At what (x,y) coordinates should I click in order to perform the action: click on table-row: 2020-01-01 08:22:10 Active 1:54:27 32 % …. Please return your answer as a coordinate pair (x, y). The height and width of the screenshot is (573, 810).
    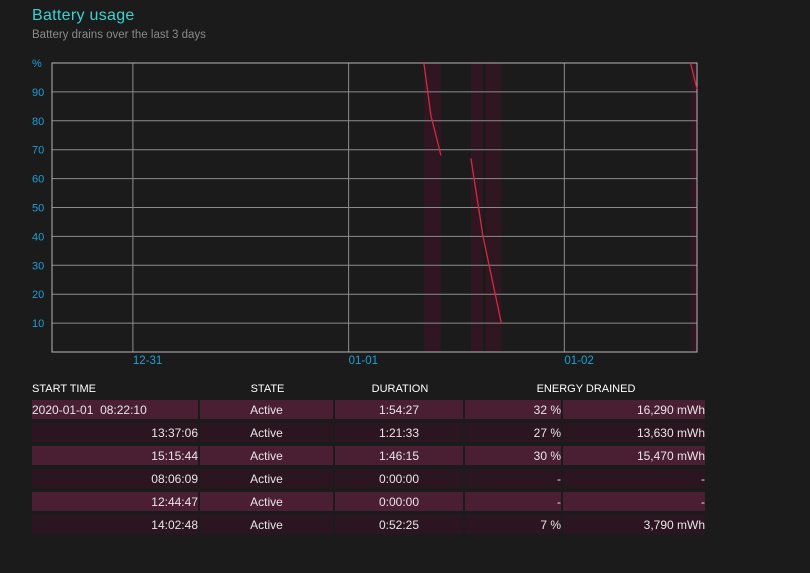
    Looking at the image, I should click on (369, 409).